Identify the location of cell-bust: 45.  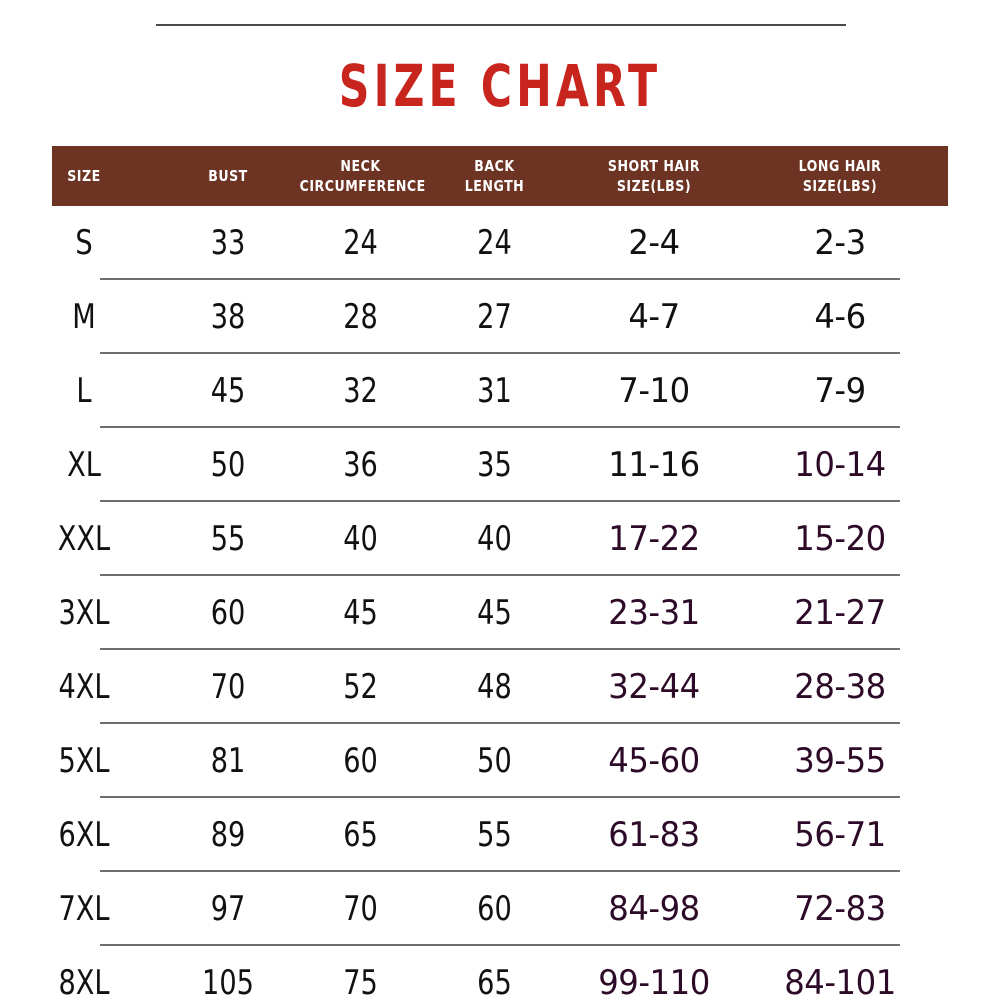
(228, 391).